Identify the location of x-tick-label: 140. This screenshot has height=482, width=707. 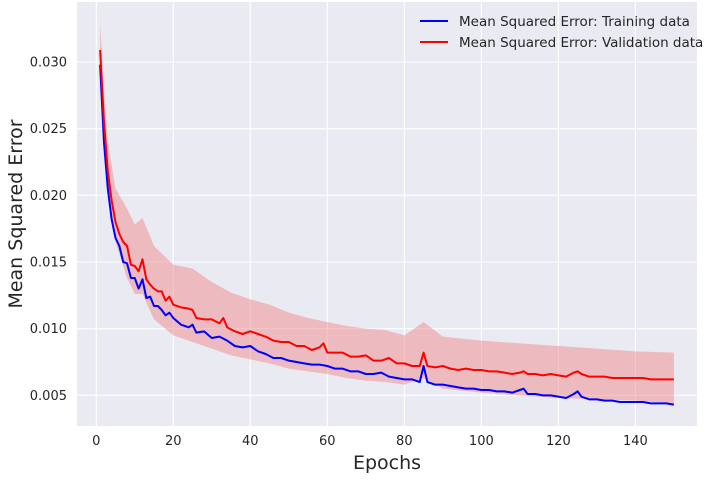
(635, 441).